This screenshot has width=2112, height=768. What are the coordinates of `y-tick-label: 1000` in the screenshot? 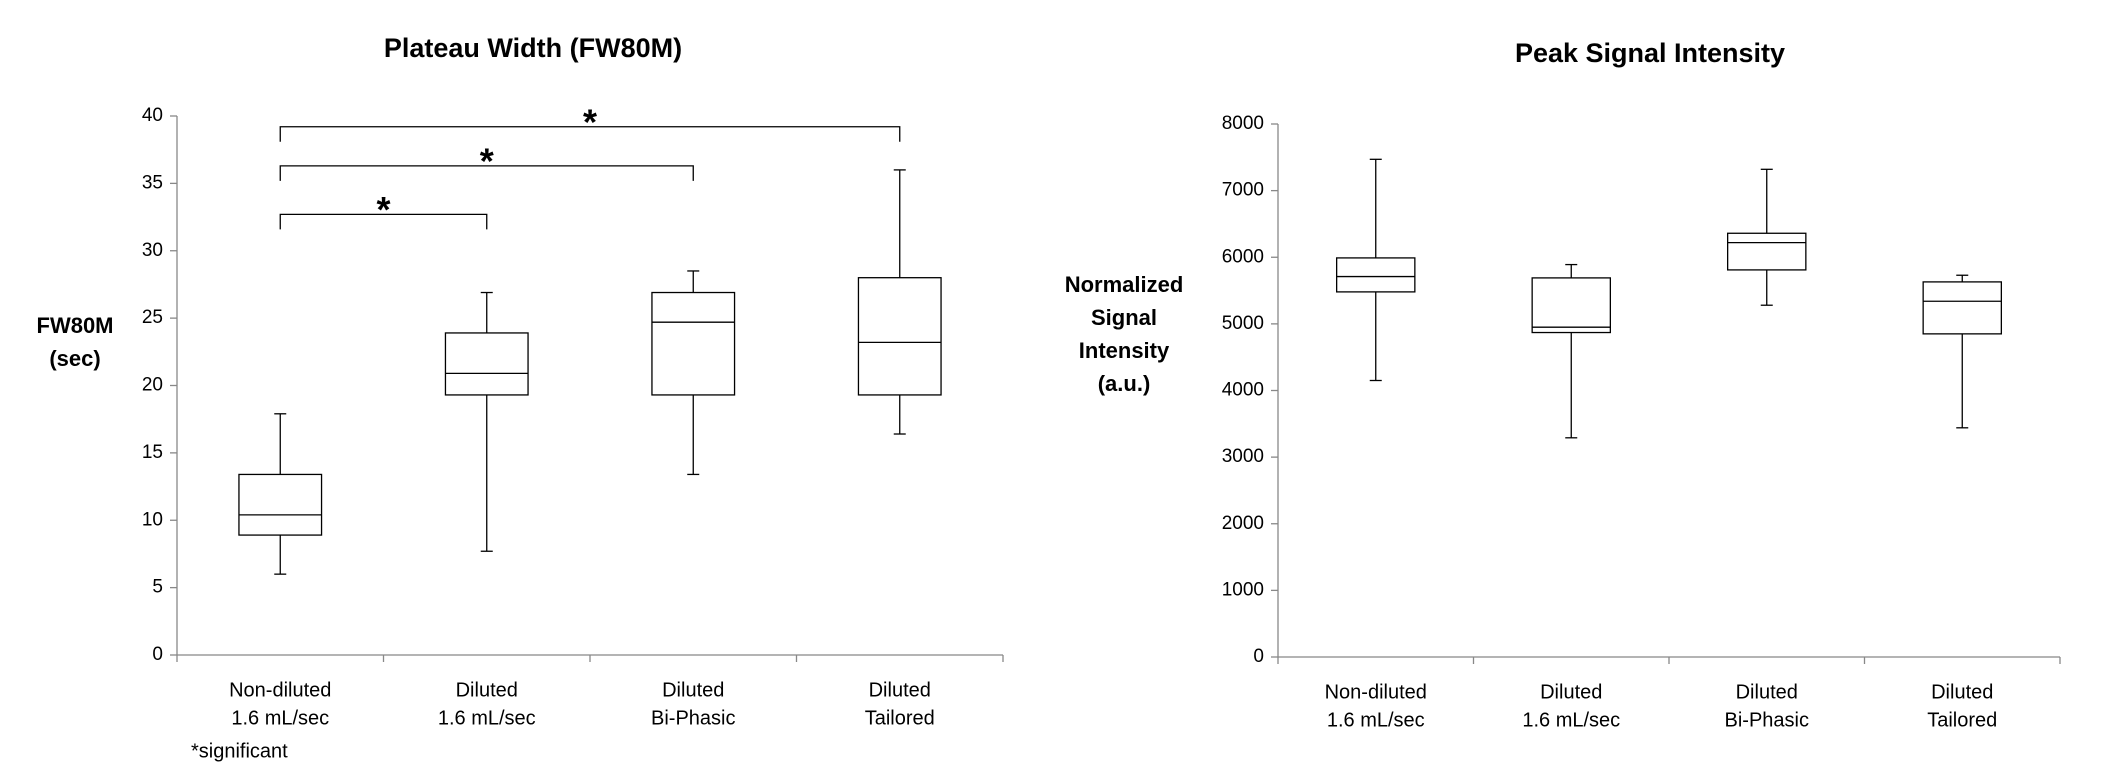 It's located at (1243, 589).